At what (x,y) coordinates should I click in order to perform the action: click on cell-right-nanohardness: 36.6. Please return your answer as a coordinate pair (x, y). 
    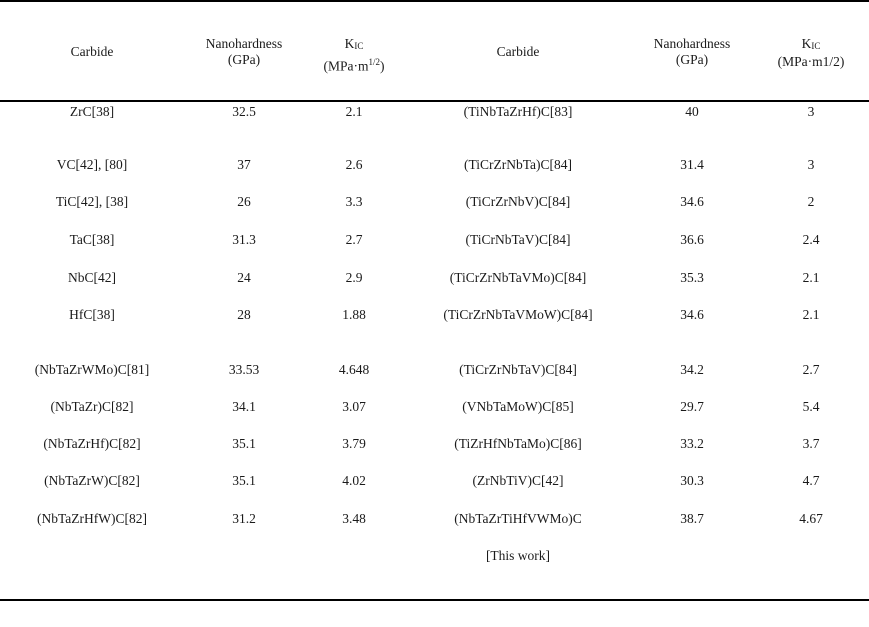
    Looking at the image, I should click on (692, 239).